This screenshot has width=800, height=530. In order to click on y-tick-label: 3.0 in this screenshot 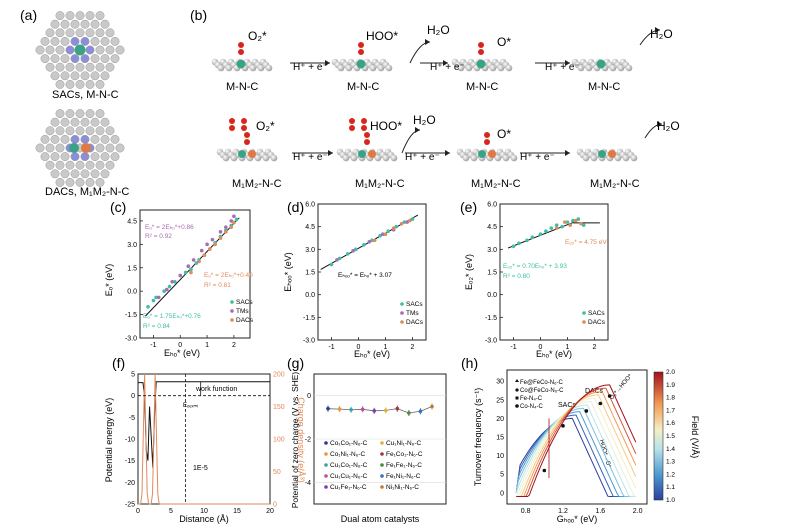, I will do `click(132, 245)`.